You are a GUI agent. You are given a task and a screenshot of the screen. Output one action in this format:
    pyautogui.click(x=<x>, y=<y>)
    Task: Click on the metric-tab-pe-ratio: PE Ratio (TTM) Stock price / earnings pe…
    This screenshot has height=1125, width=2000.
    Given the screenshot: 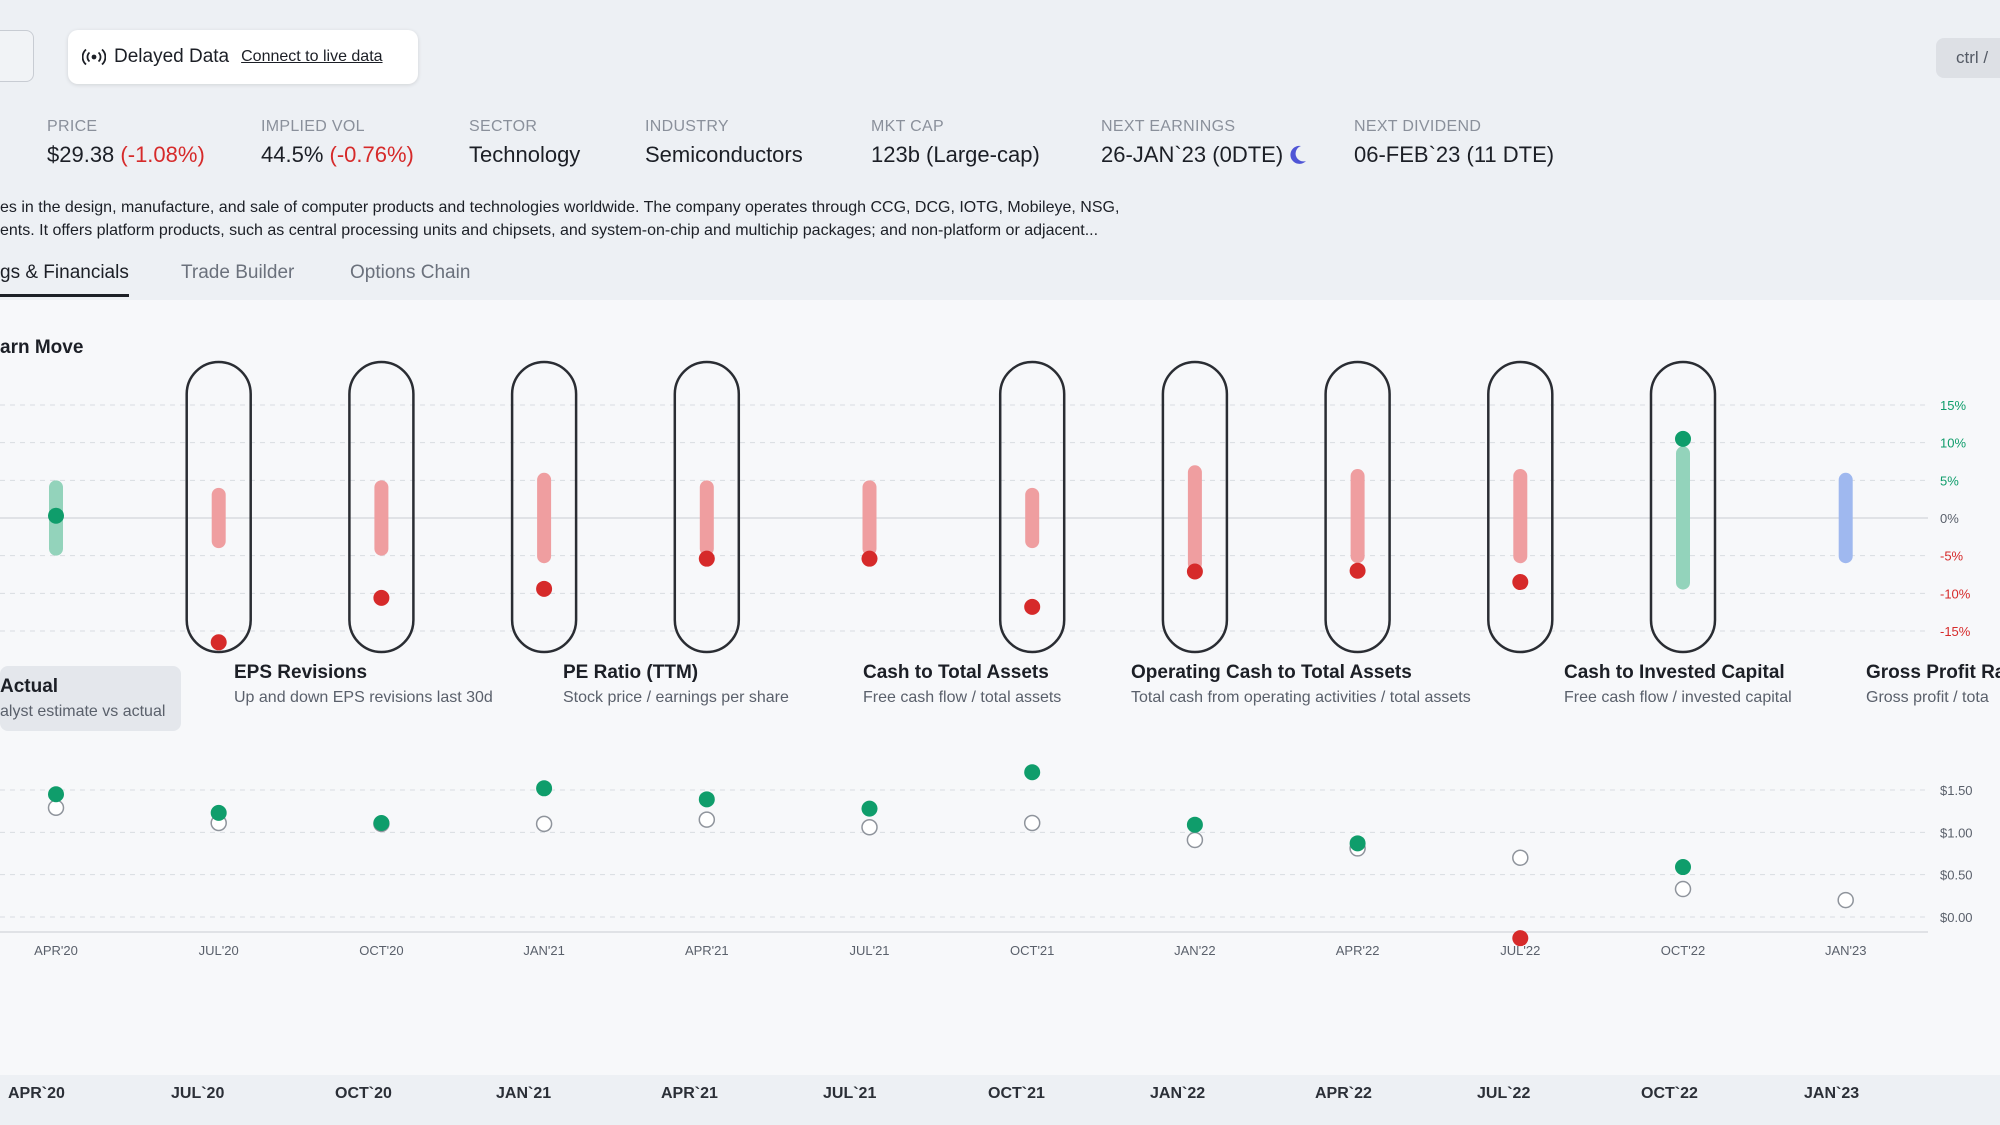 What is the action you would take?
    pyautogui.click(x=676, y=684)
    